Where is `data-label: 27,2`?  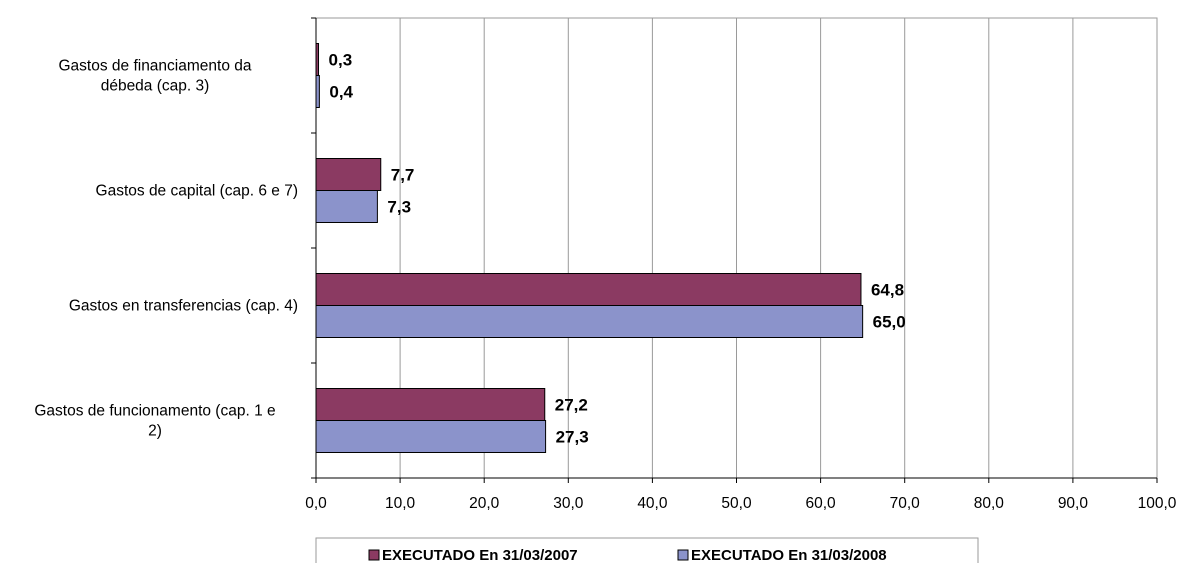
data-label: 27,2 is located at coordinates (571, 405).